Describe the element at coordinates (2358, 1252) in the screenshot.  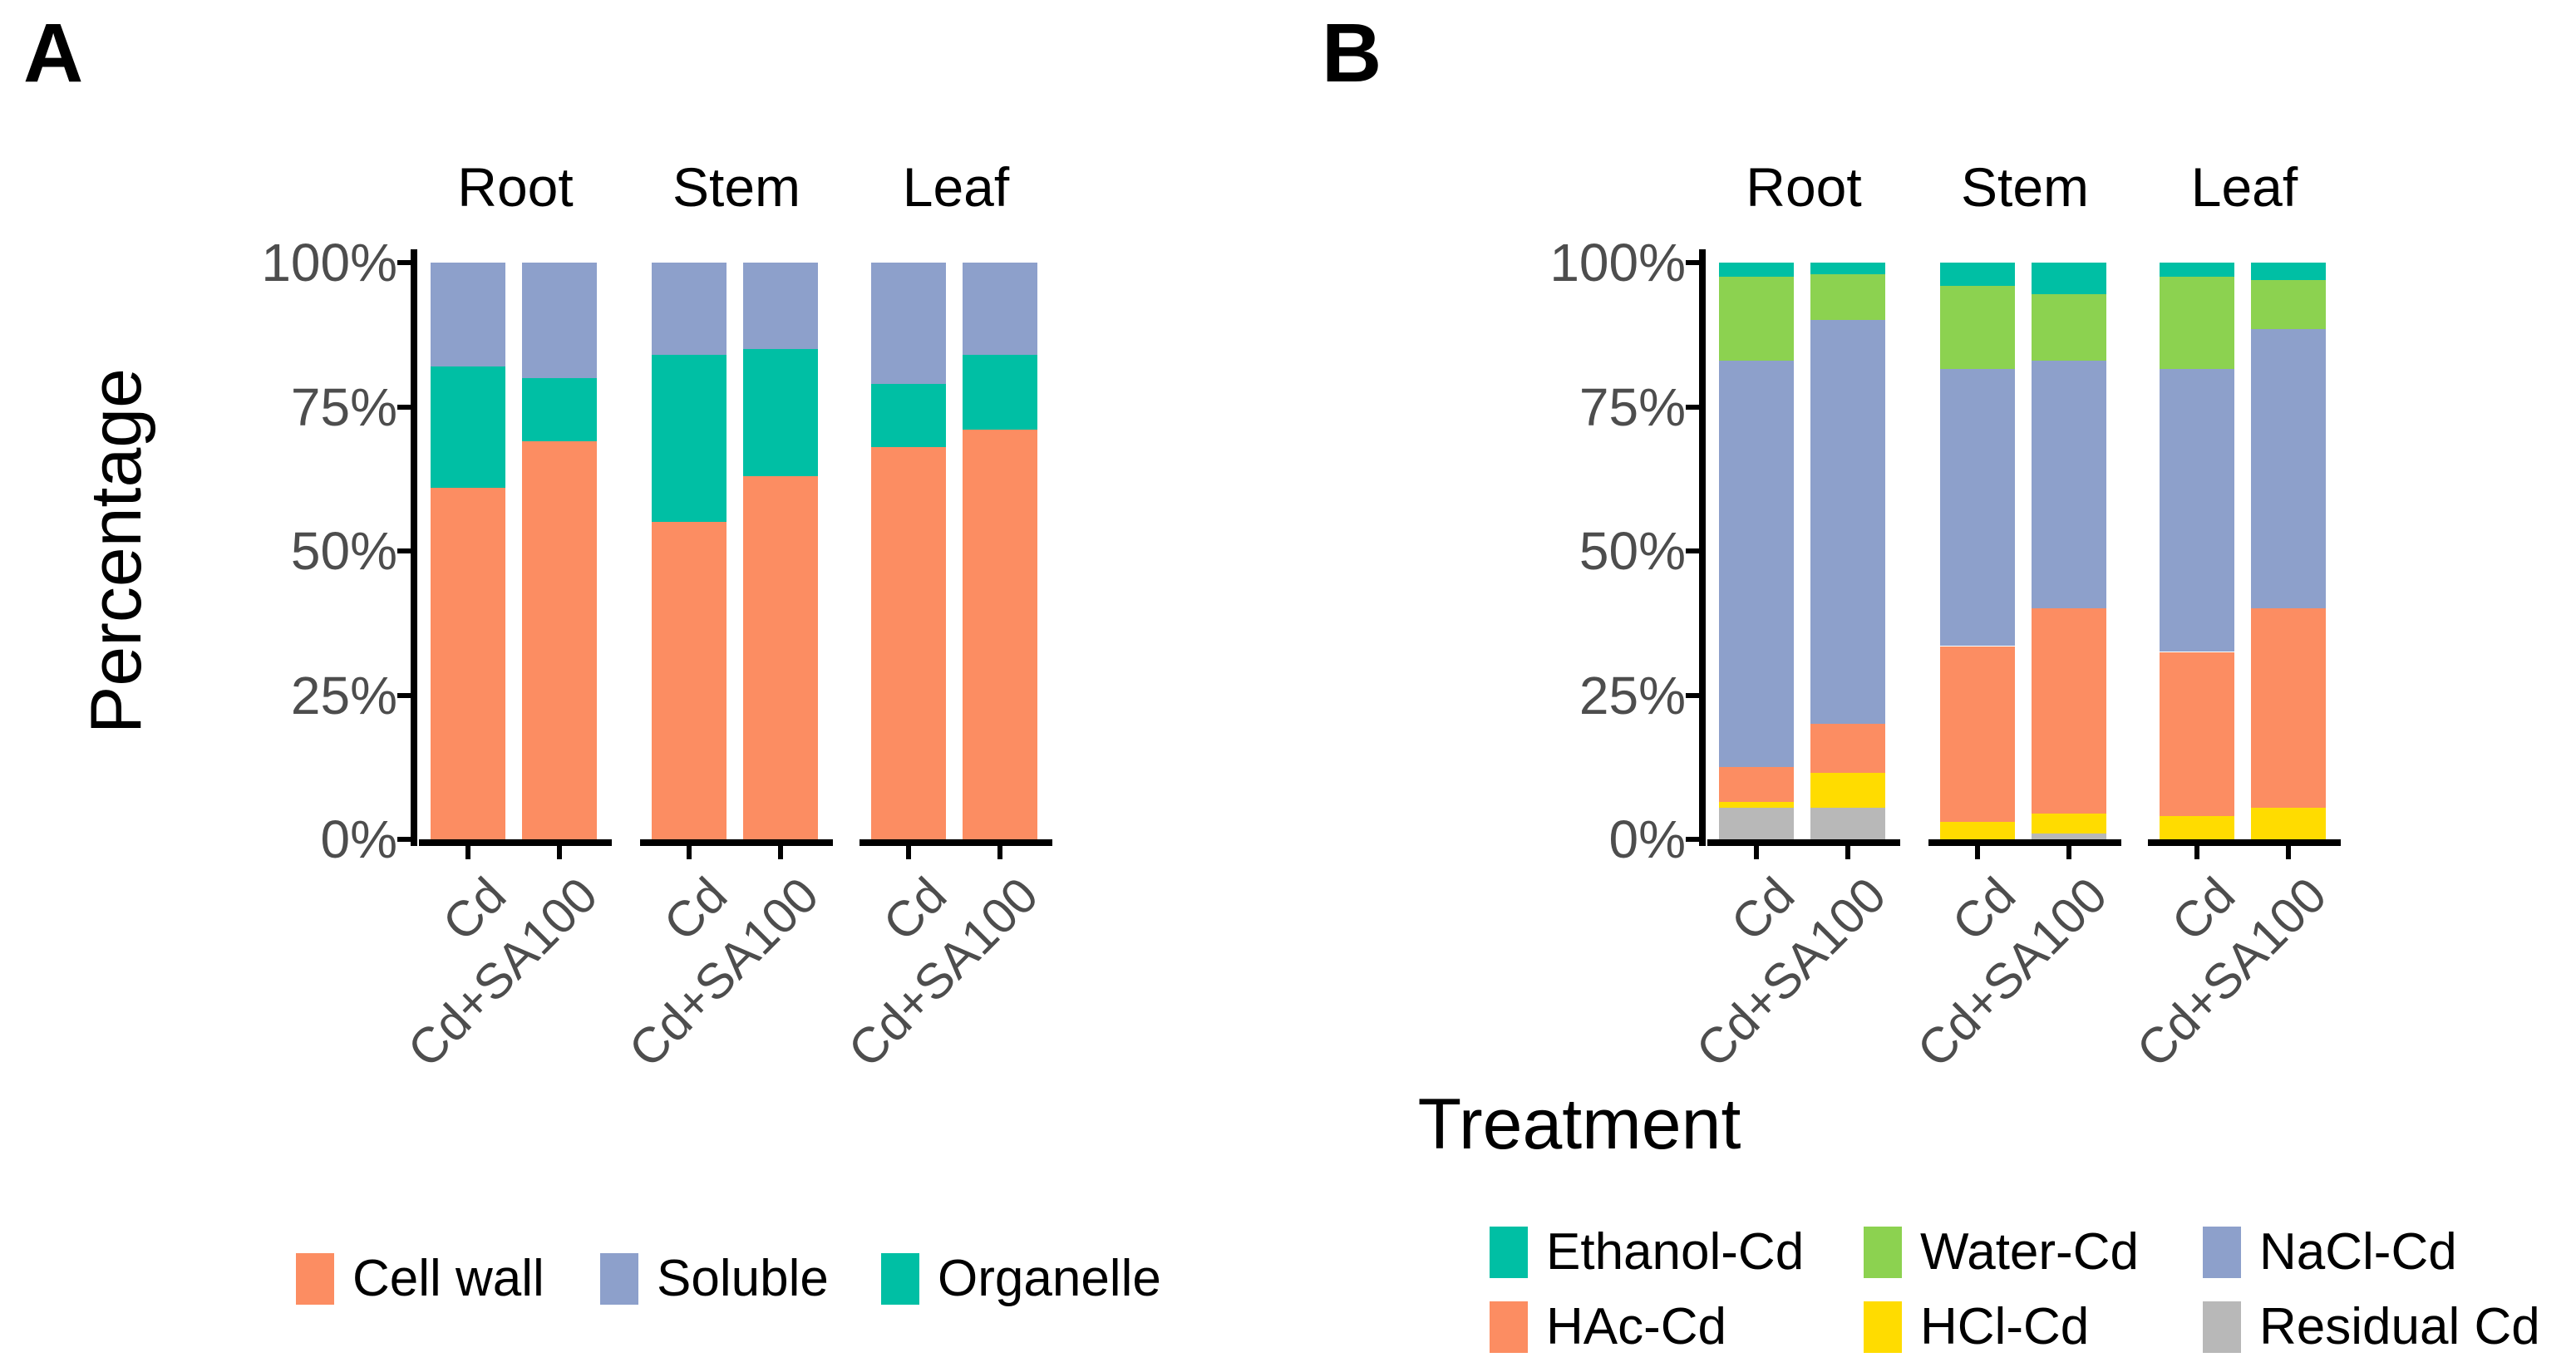
I see `legend-label-nacl-cd: NaCl-Cd` at that location.